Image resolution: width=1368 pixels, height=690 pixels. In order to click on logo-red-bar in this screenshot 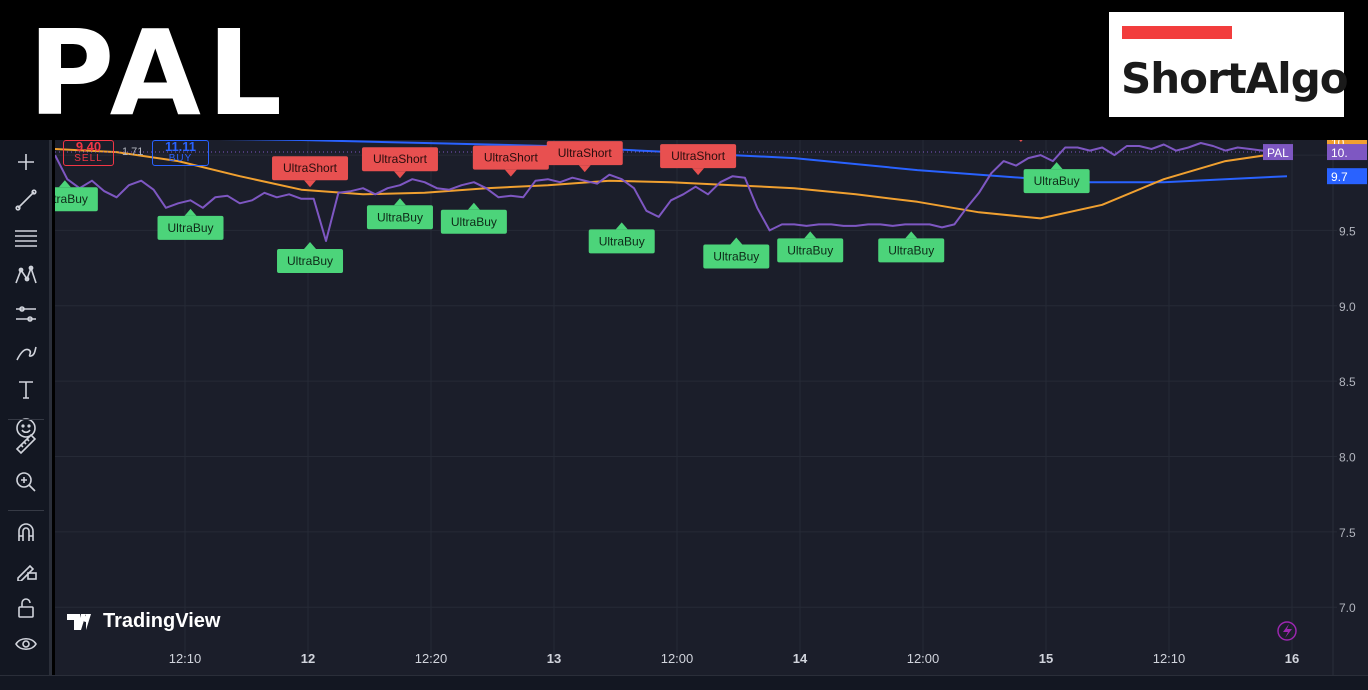, I will do `click(1177, 32)`.